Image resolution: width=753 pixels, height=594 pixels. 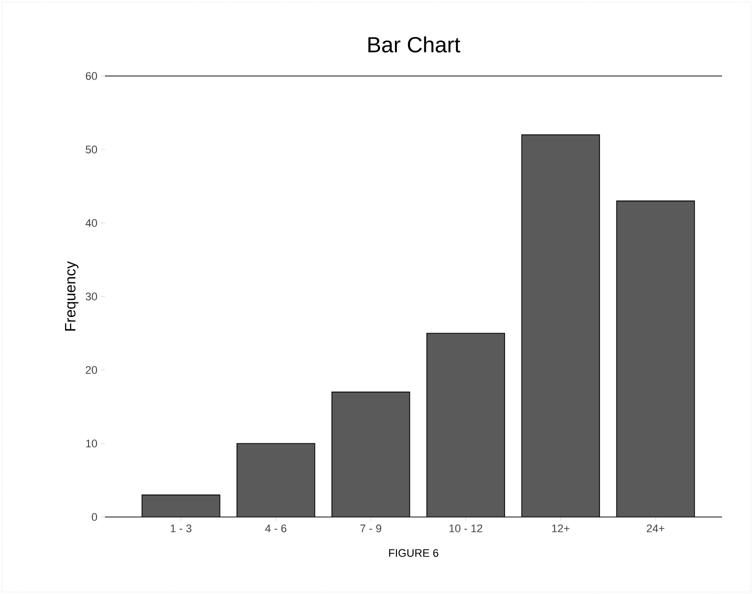 I want to click on x-axis-title: FIGURE 6, so click(x=413, y=553).